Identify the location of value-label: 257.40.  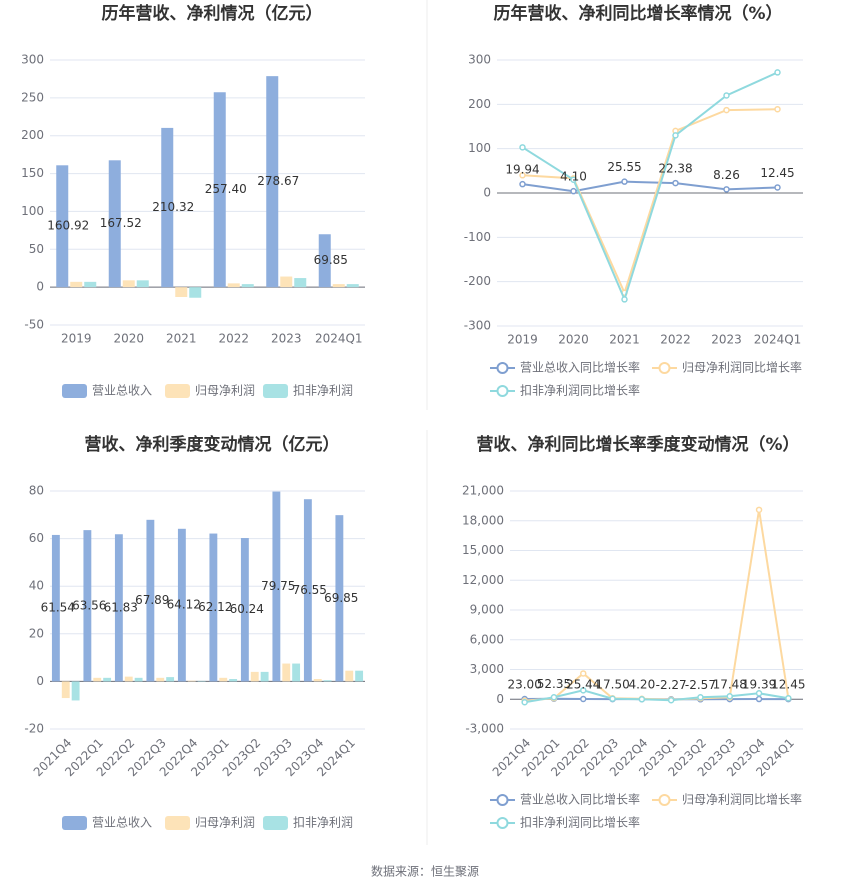
(226, 189).